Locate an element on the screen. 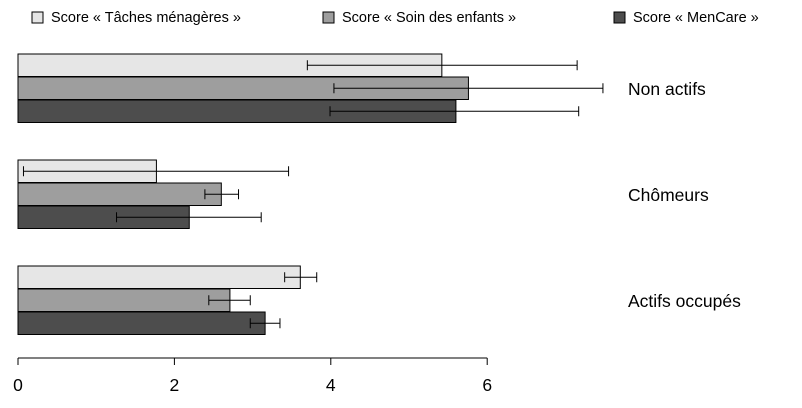 The width and height of the screenshot is (802, 408). legend-label-0: Score « Tâches ménagères » is located at coordinates (146, 18).